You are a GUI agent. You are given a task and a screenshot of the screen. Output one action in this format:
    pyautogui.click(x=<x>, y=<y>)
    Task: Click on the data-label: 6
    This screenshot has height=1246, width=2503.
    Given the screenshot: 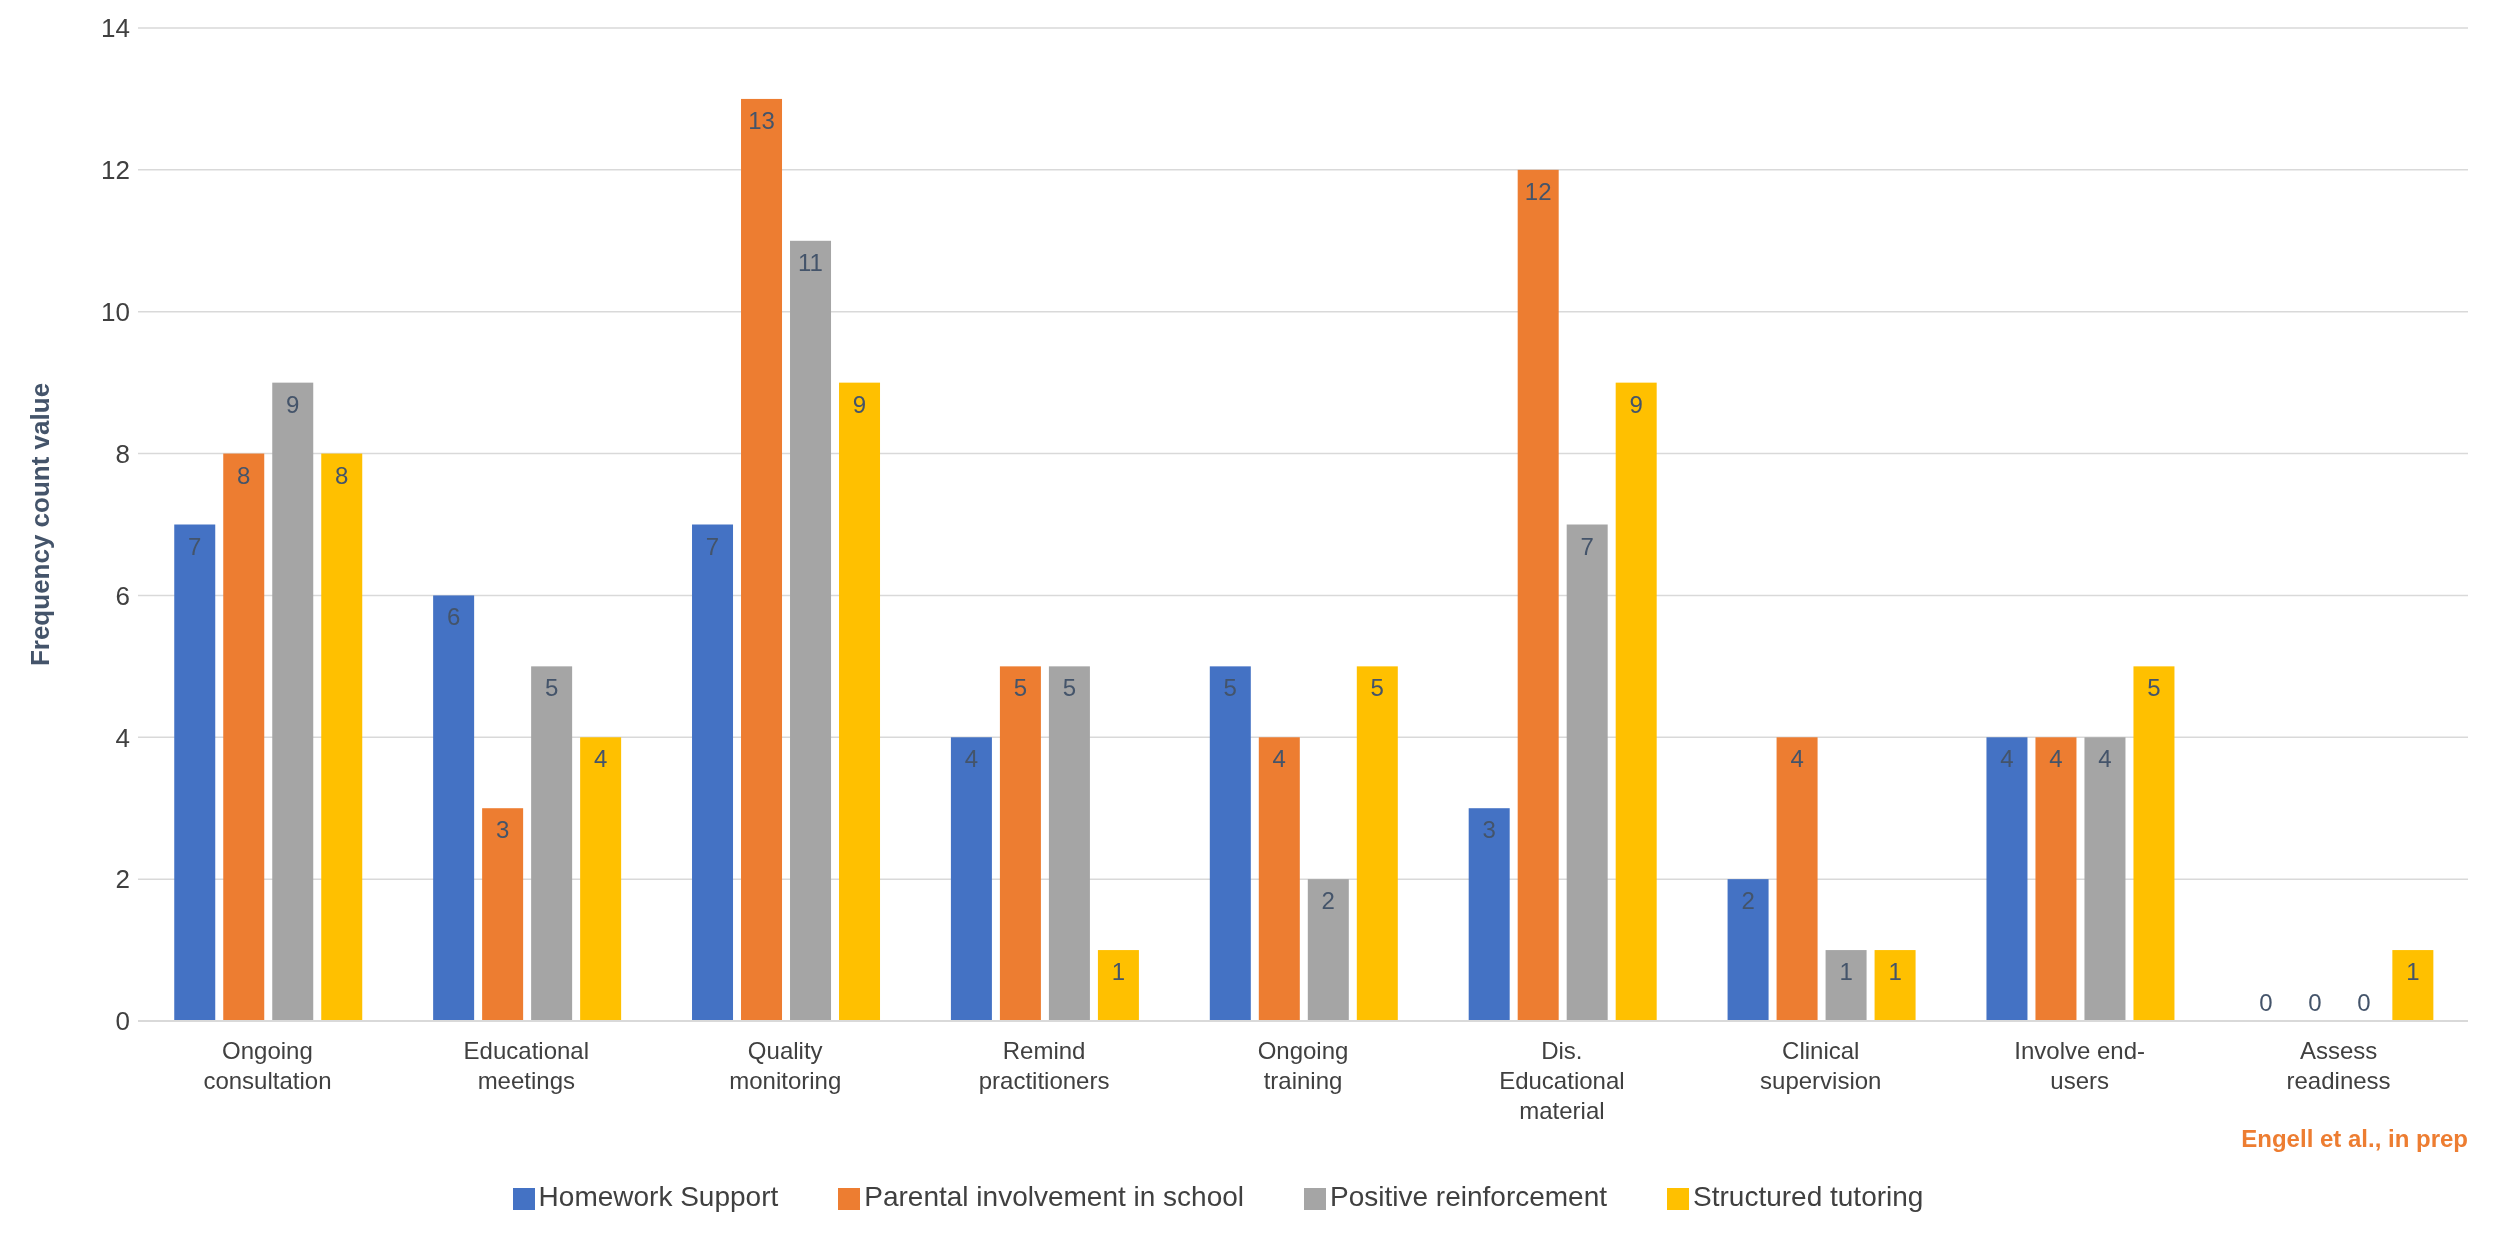 What is the action you would take?
    pyautogui.click(x=453, y=617)
    